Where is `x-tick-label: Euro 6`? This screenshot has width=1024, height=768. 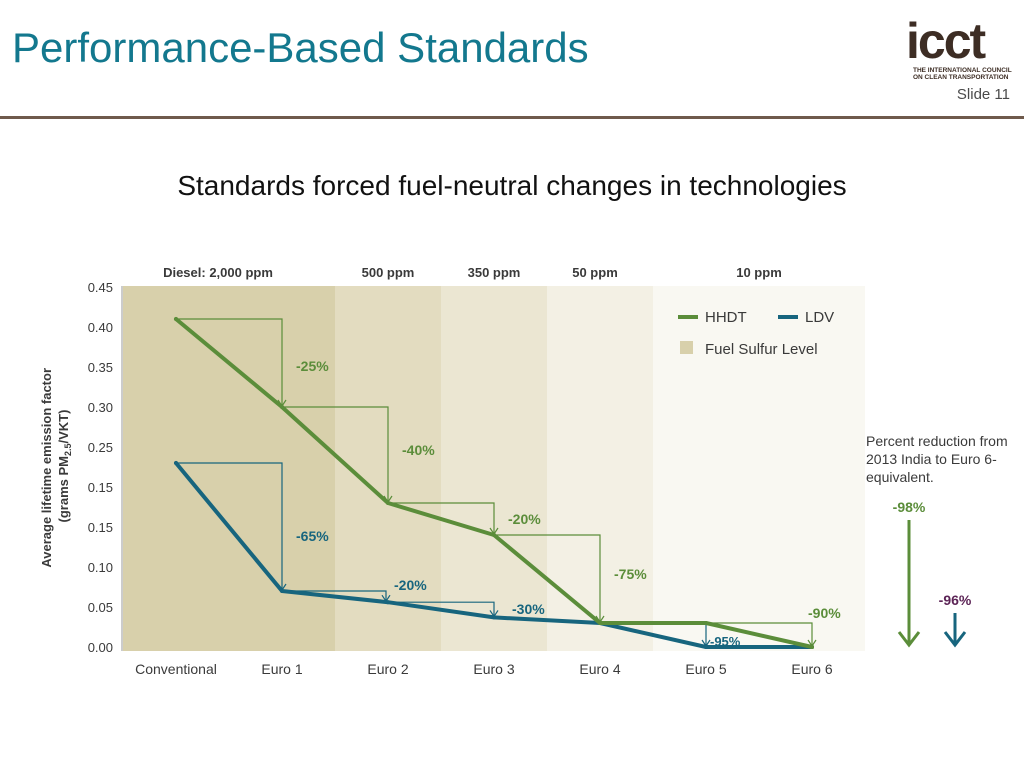 x-tick-label: Euro 6 is located at coordinates (811, 669).